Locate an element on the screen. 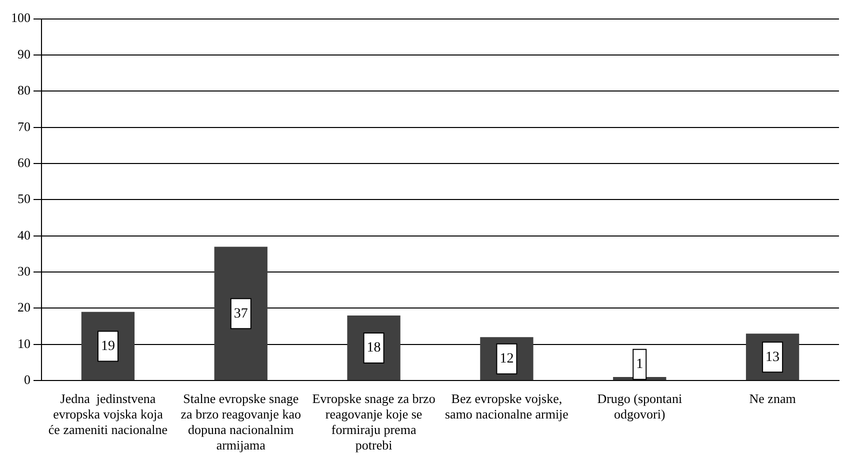  bar is located at coordinates (241, 313).